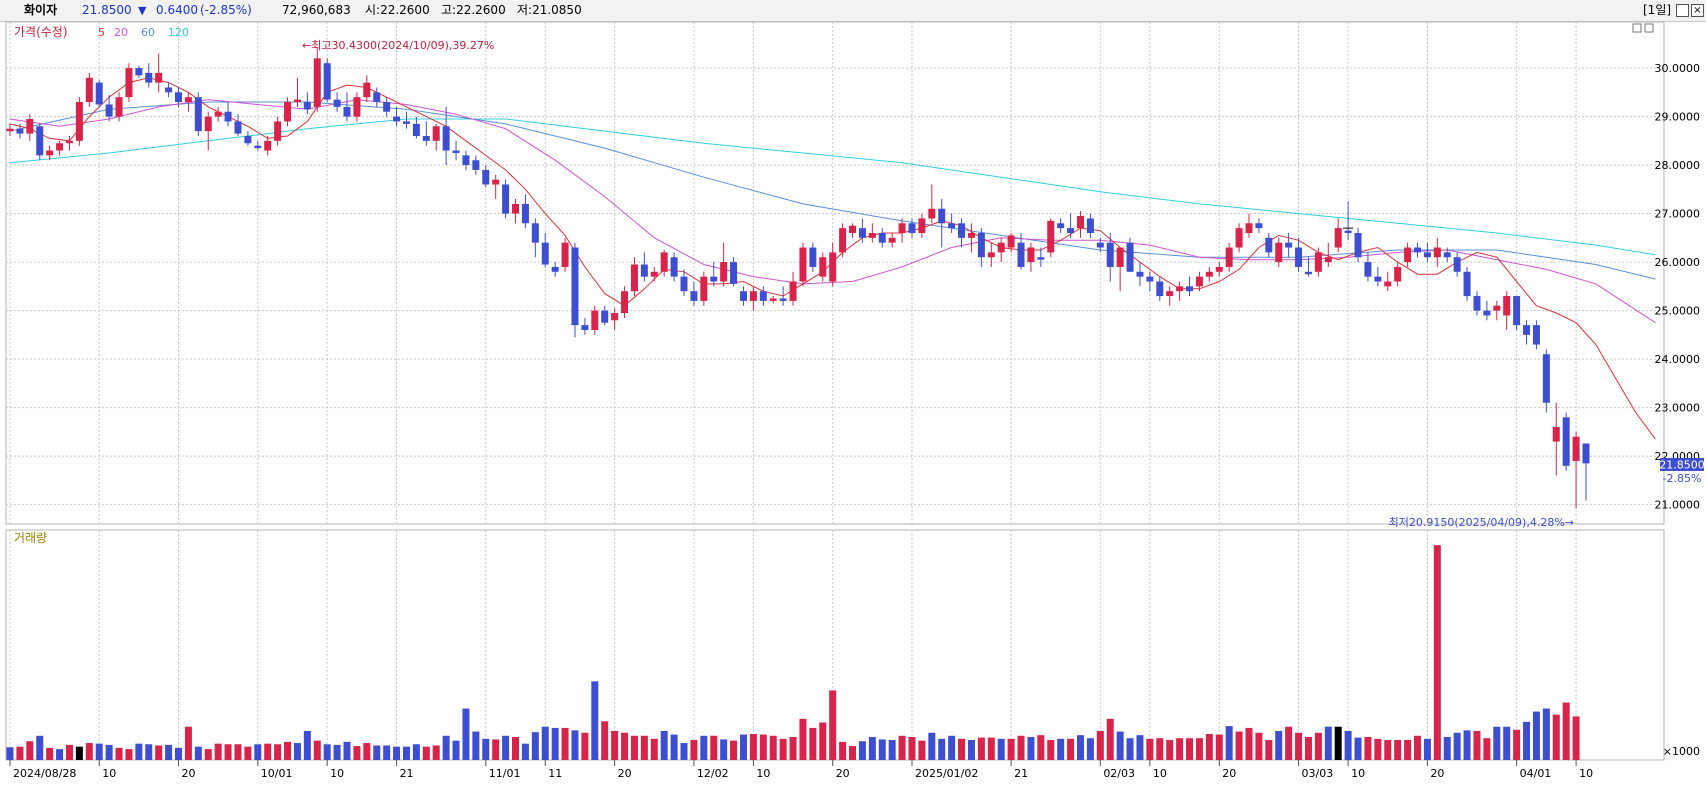 This screenshot has width=1706, height=785. Describe the element at coordinates (1021, 773) in the screenshot. I see `x-tick-label: 21` at that location.